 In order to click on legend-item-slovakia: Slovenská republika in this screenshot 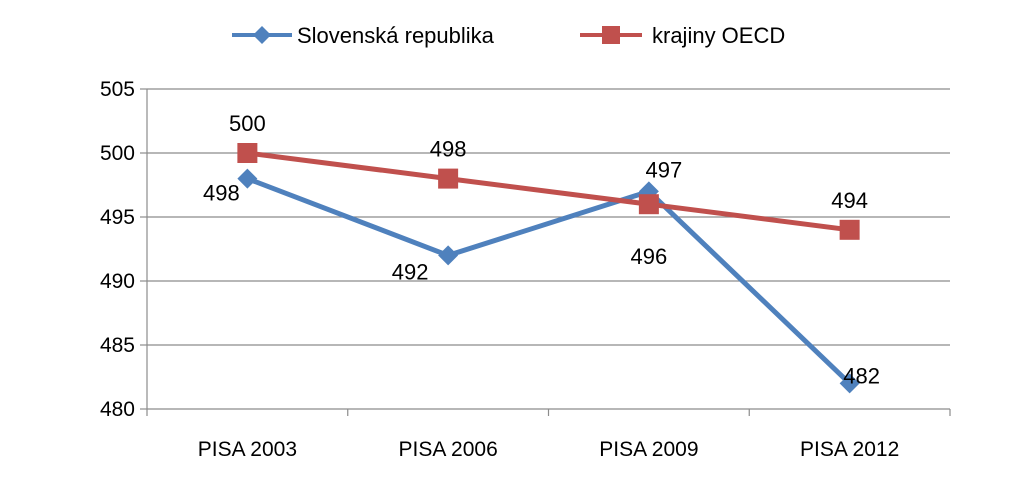, I will do `click(363, 35)`.